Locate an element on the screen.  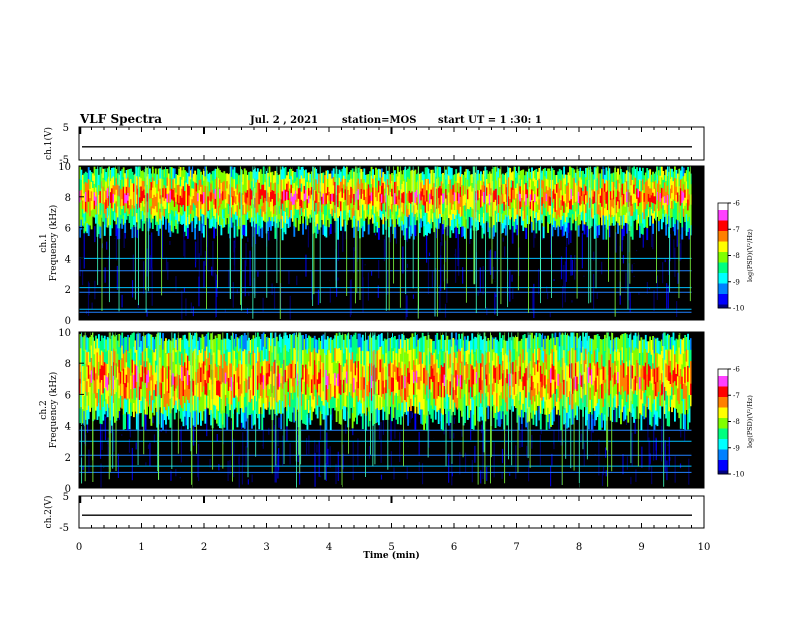
y-axis-title: ch.1(V) is located at coordinates (48, 143).